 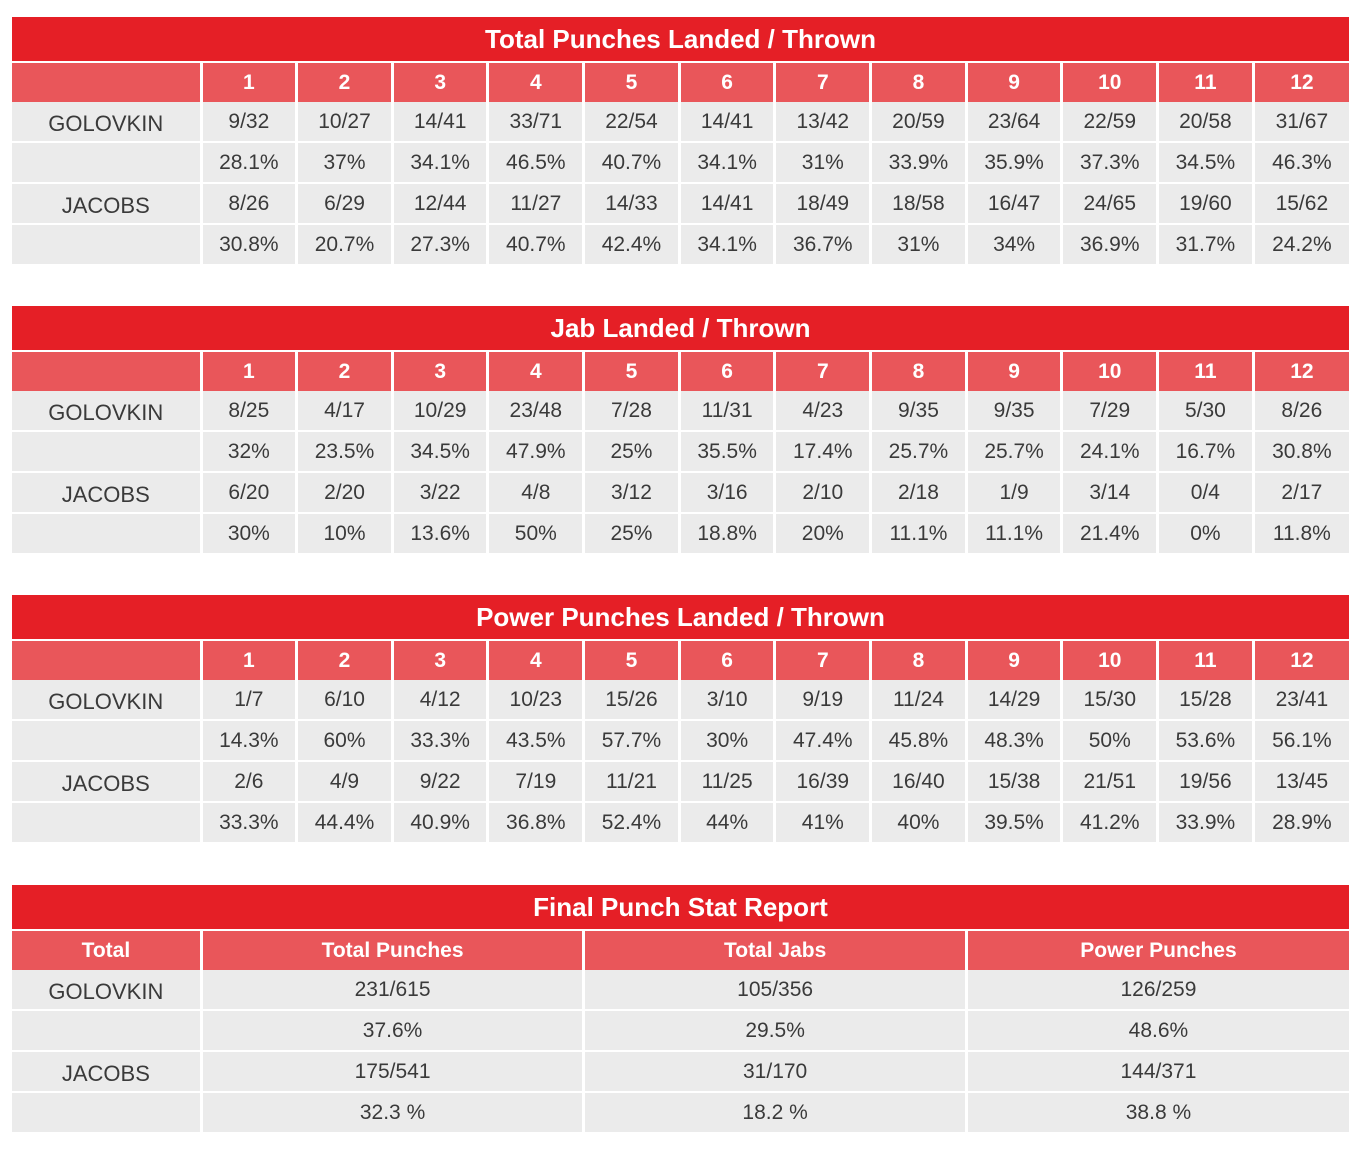 What do you see at coordinates (1013, 370) in the screenshot?
I see `round-header: 9` at bounding box center [1013, 370].